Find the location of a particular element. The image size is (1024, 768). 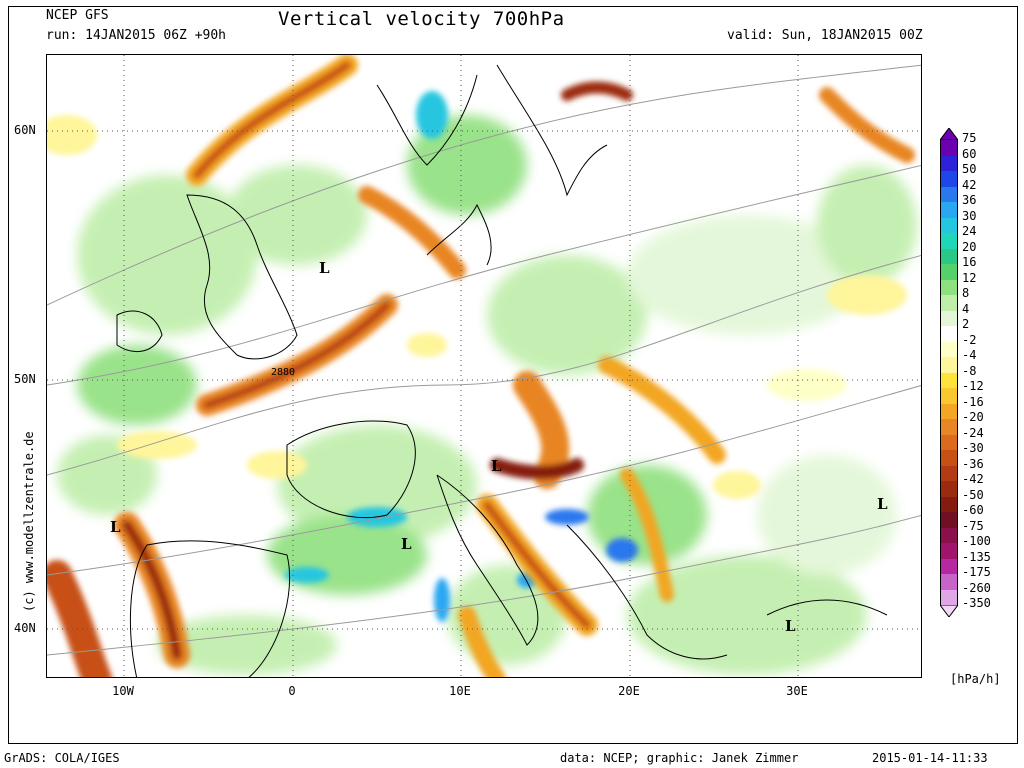

map-title: Vertical velocity 700hPa is located at coordinates (421, 19).